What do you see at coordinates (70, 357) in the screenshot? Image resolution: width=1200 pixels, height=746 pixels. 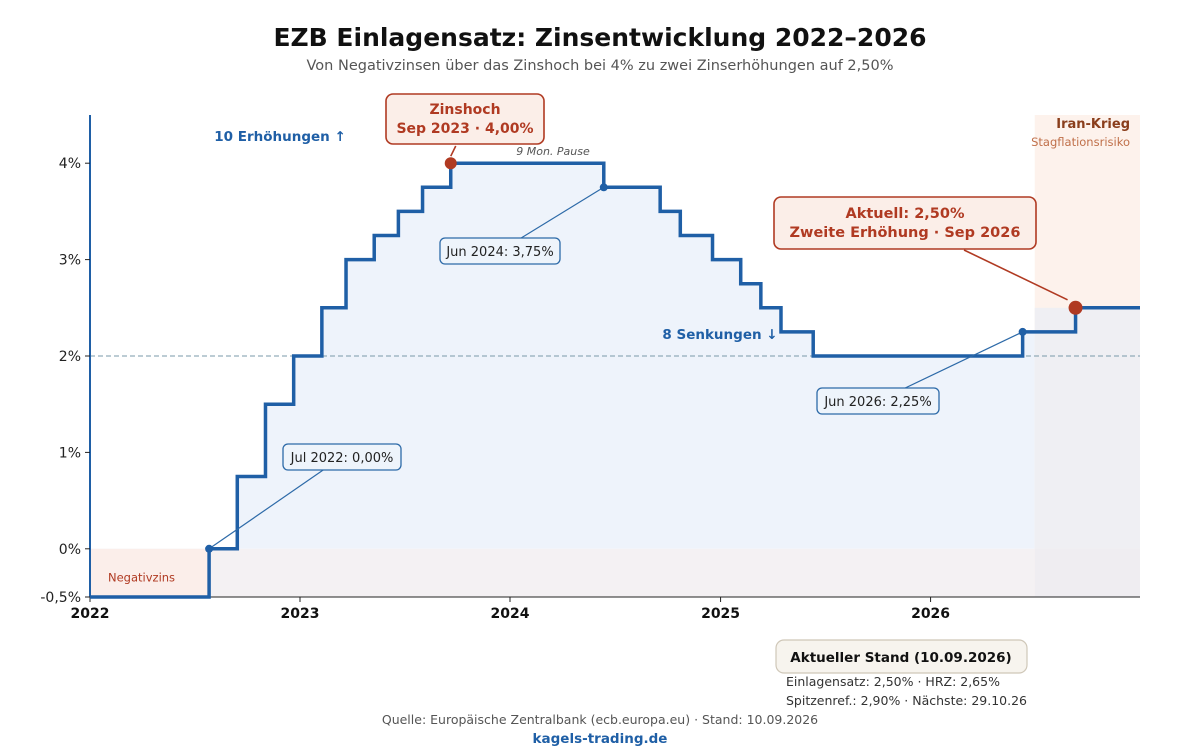 I see `y-tick-label: 2%` at bounding box center [70, 357].